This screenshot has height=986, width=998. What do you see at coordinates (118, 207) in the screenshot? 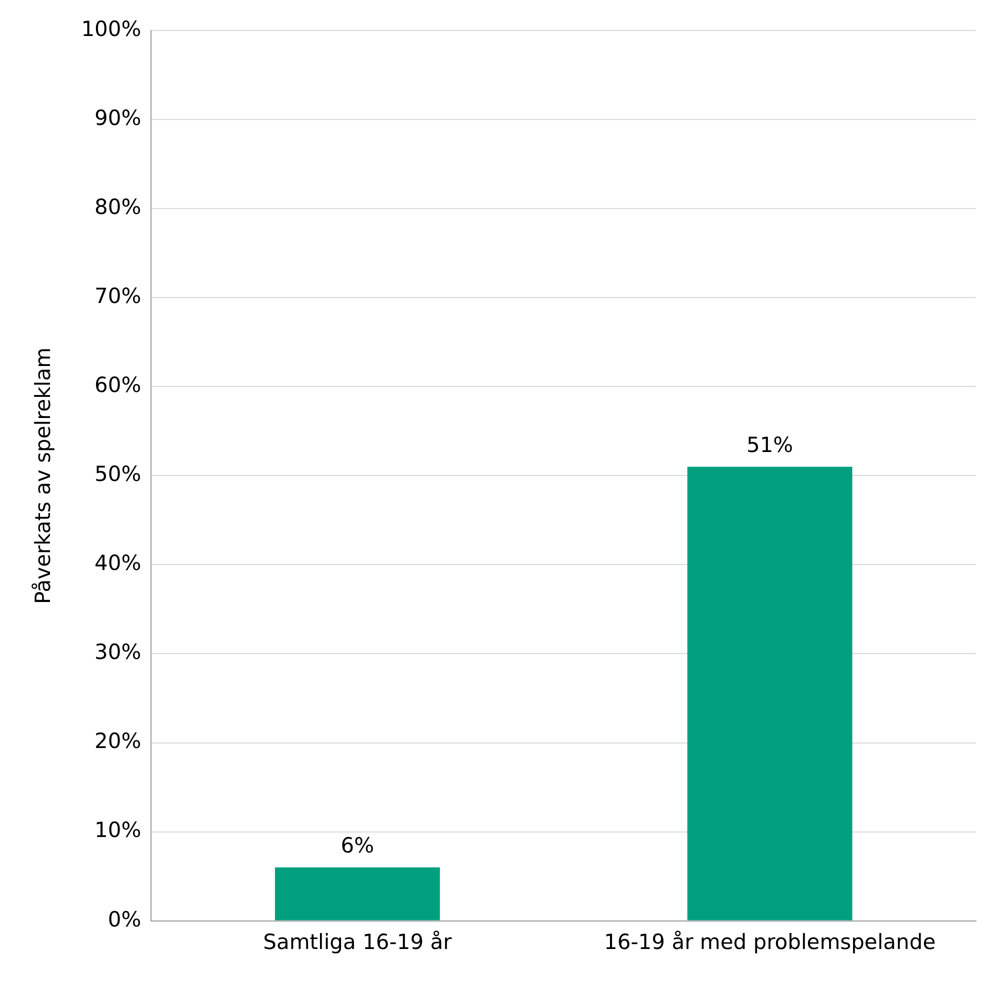
I see `y-tick-label: 80%` at bounding box center [118, 207].